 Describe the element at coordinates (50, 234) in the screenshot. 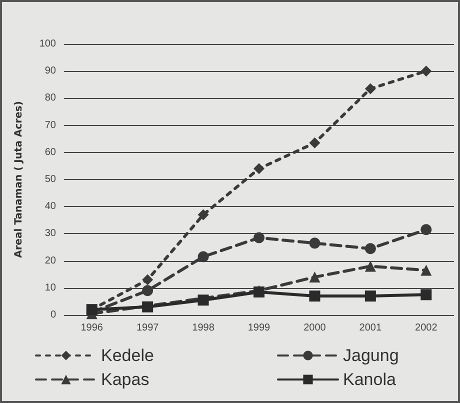

I see `y-tick-label: 30` at that location.